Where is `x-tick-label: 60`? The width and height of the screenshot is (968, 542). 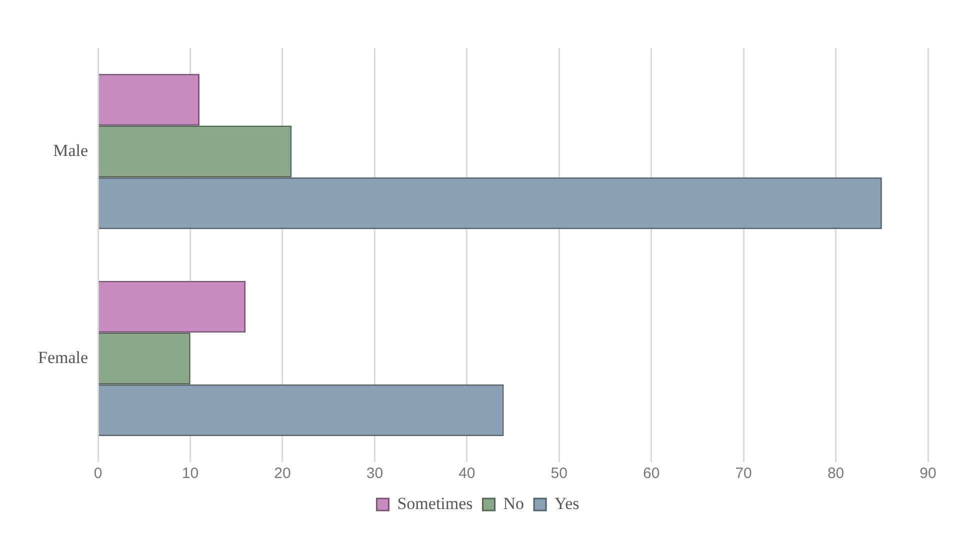 x-tick-label: 60 is located at coordinates (651, 473).